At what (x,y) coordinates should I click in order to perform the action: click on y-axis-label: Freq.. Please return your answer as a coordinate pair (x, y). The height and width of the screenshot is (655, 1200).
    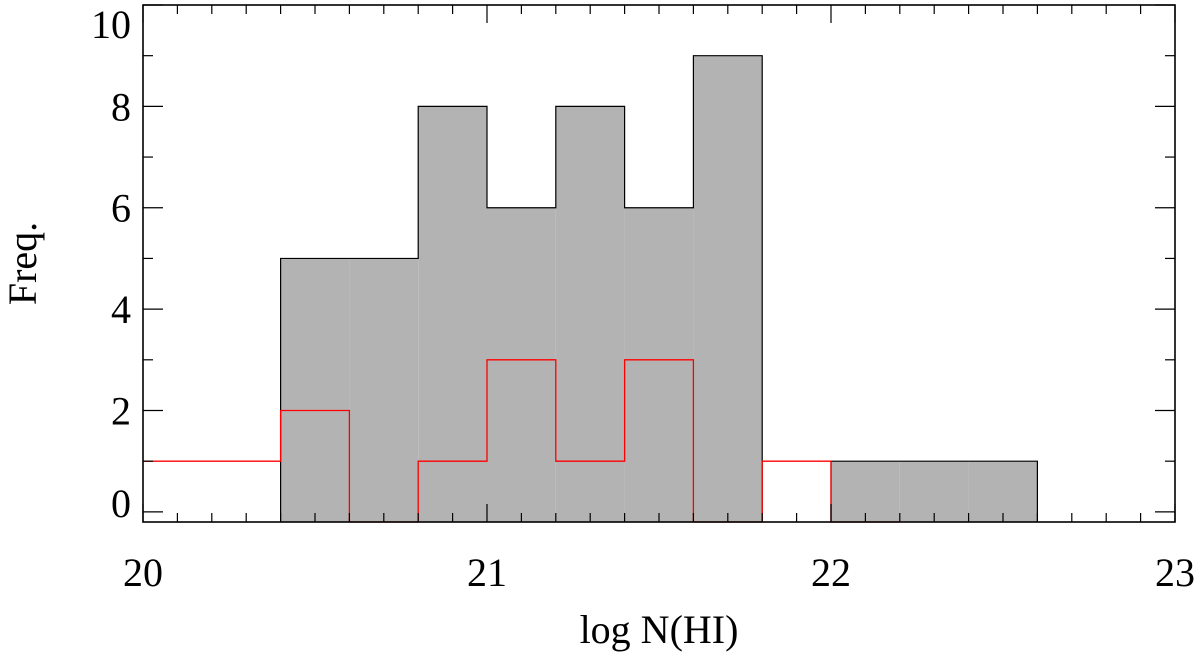
    Looking at the image, I should click on (22, 263).